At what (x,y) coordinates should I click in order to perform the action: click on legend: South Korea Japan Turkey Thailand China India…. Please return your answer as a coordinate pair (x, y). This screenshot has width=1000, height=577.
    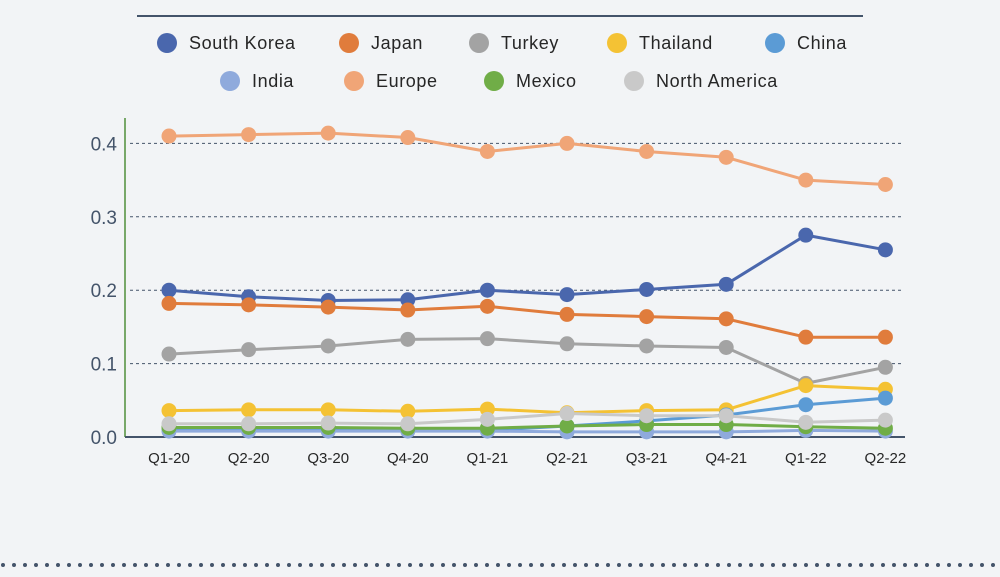
    Looking at the image, I should click on (502, 62).